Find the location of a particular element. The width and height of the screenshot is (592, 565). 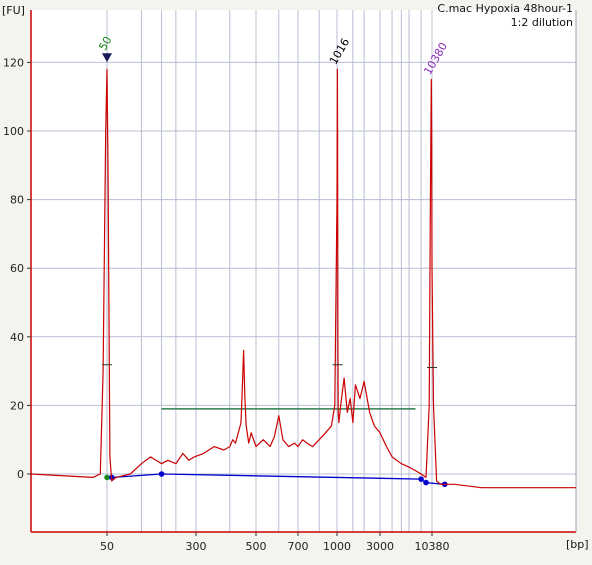

chart-title: C.mac Hypoxia 48hour-1 is located at coordinates (505, 8).